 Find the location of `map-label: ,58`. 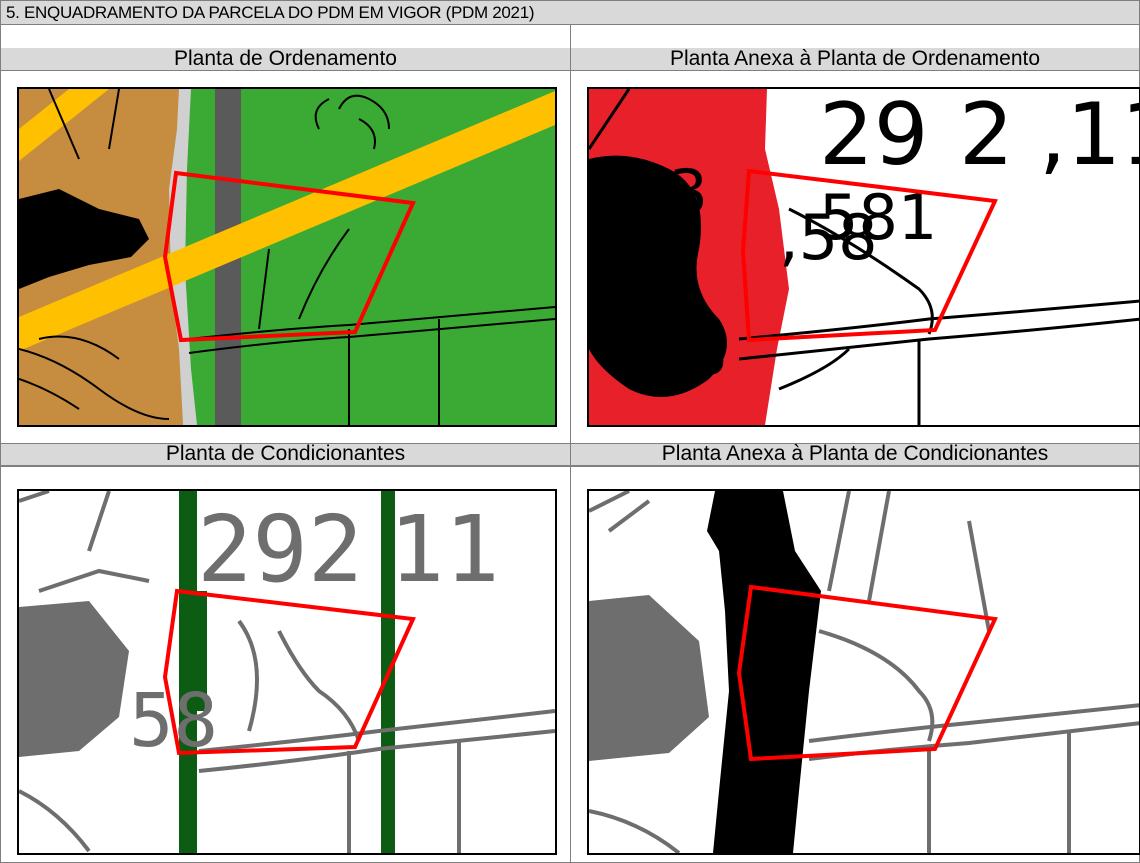

map-label: ,58 is located at coordinates (678, 352).